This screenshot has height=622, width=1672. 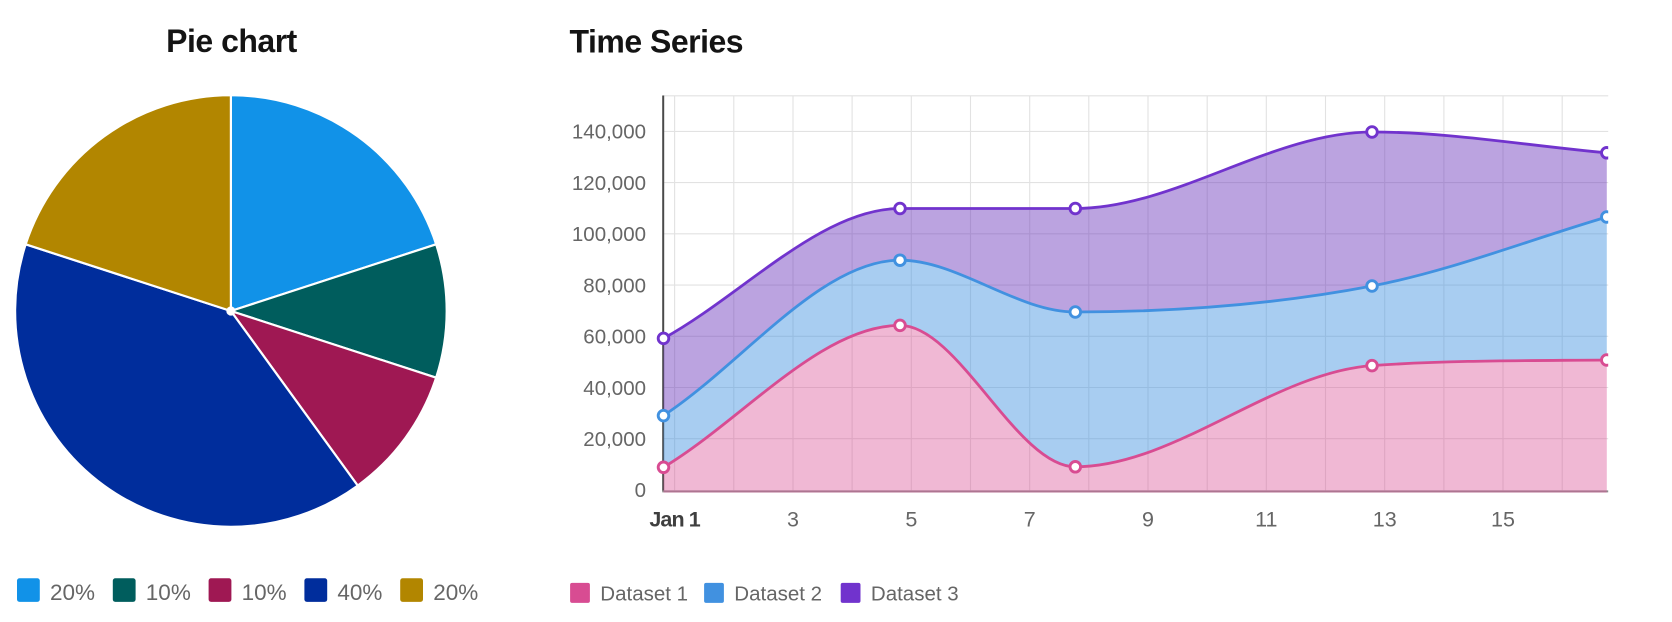 I want to click on svg-text: Dataset 3, so click(x=915, y=594).